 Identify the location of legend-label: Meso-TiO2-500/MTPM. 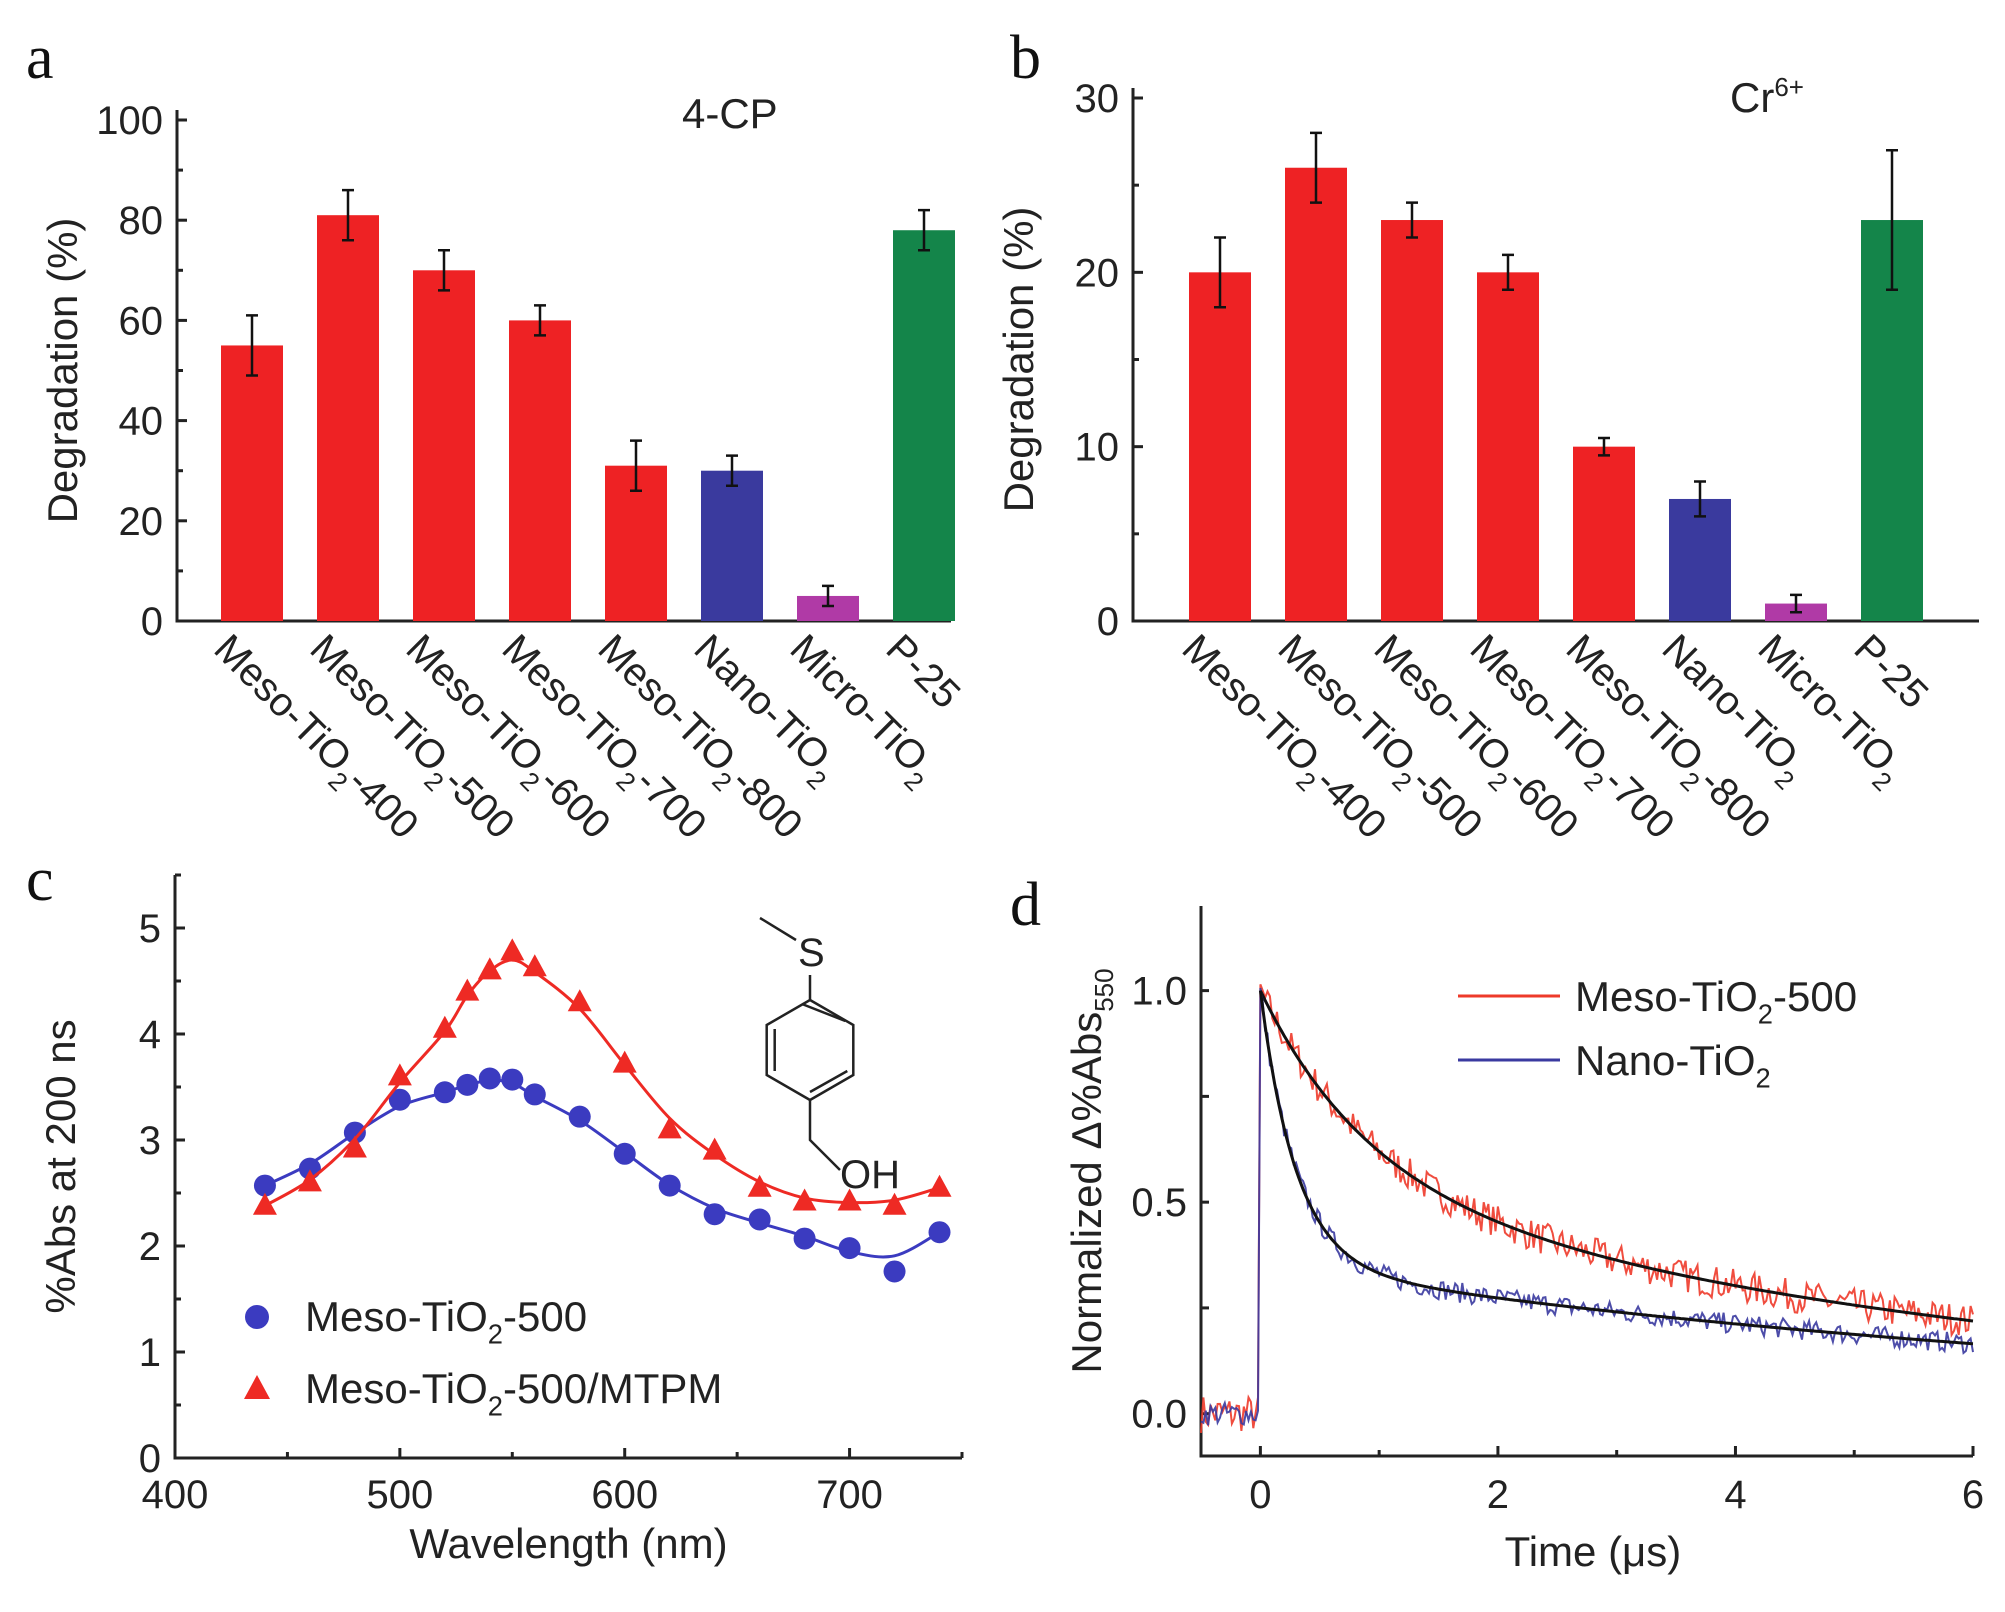
(513, 1393).